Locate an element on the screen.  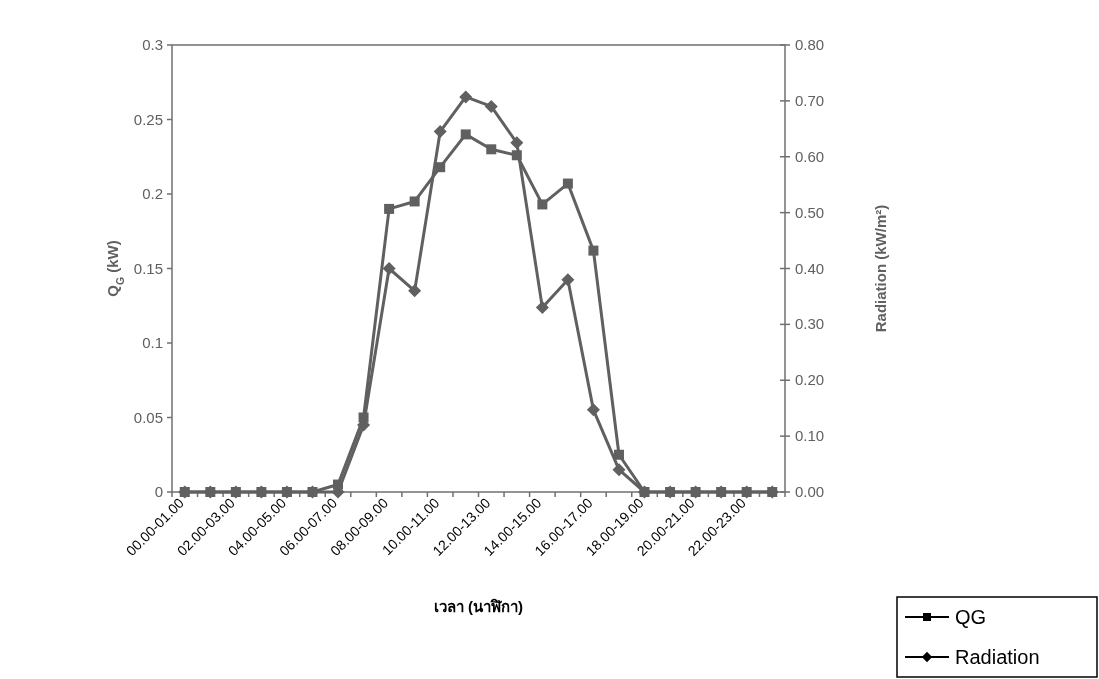
x-axis-title: เวลา (นาฬิกา) is located at coordinates (478, 606).